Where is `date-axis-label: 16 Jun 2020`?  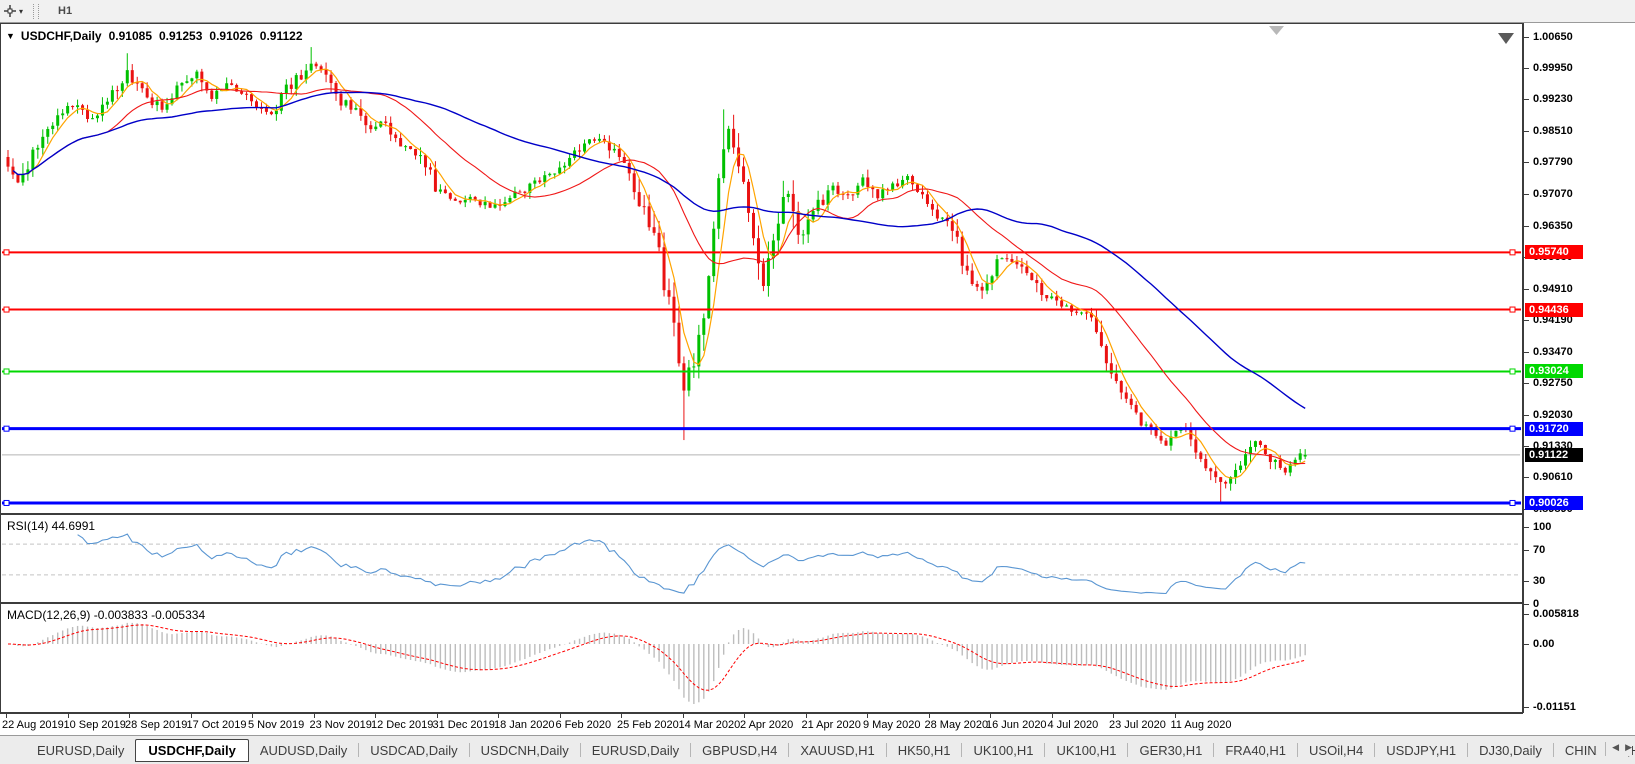 date-axis-label: 16 Jun 2020 is located at coordinates (1016, 725).